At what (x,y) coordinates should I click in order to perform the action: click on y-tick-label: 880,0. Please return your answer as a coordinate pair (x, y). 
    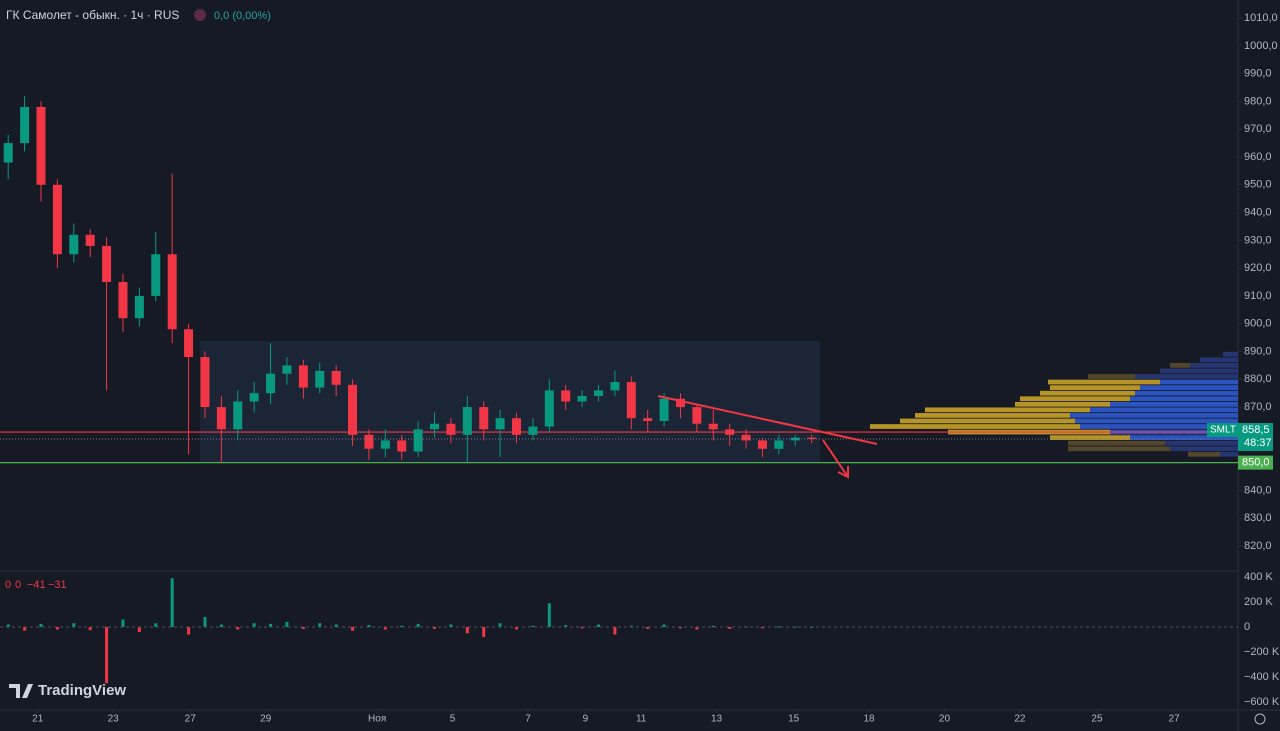
    Looking at the image, I should click on (1258, 379).